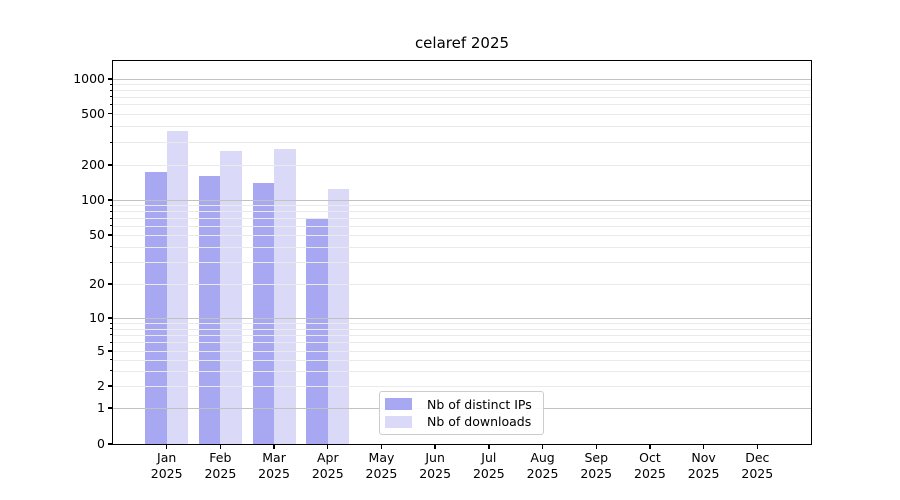  Describe the element at coordinates (101, 350) in the screenshot. I see `y-tick-label: 5` at that location.